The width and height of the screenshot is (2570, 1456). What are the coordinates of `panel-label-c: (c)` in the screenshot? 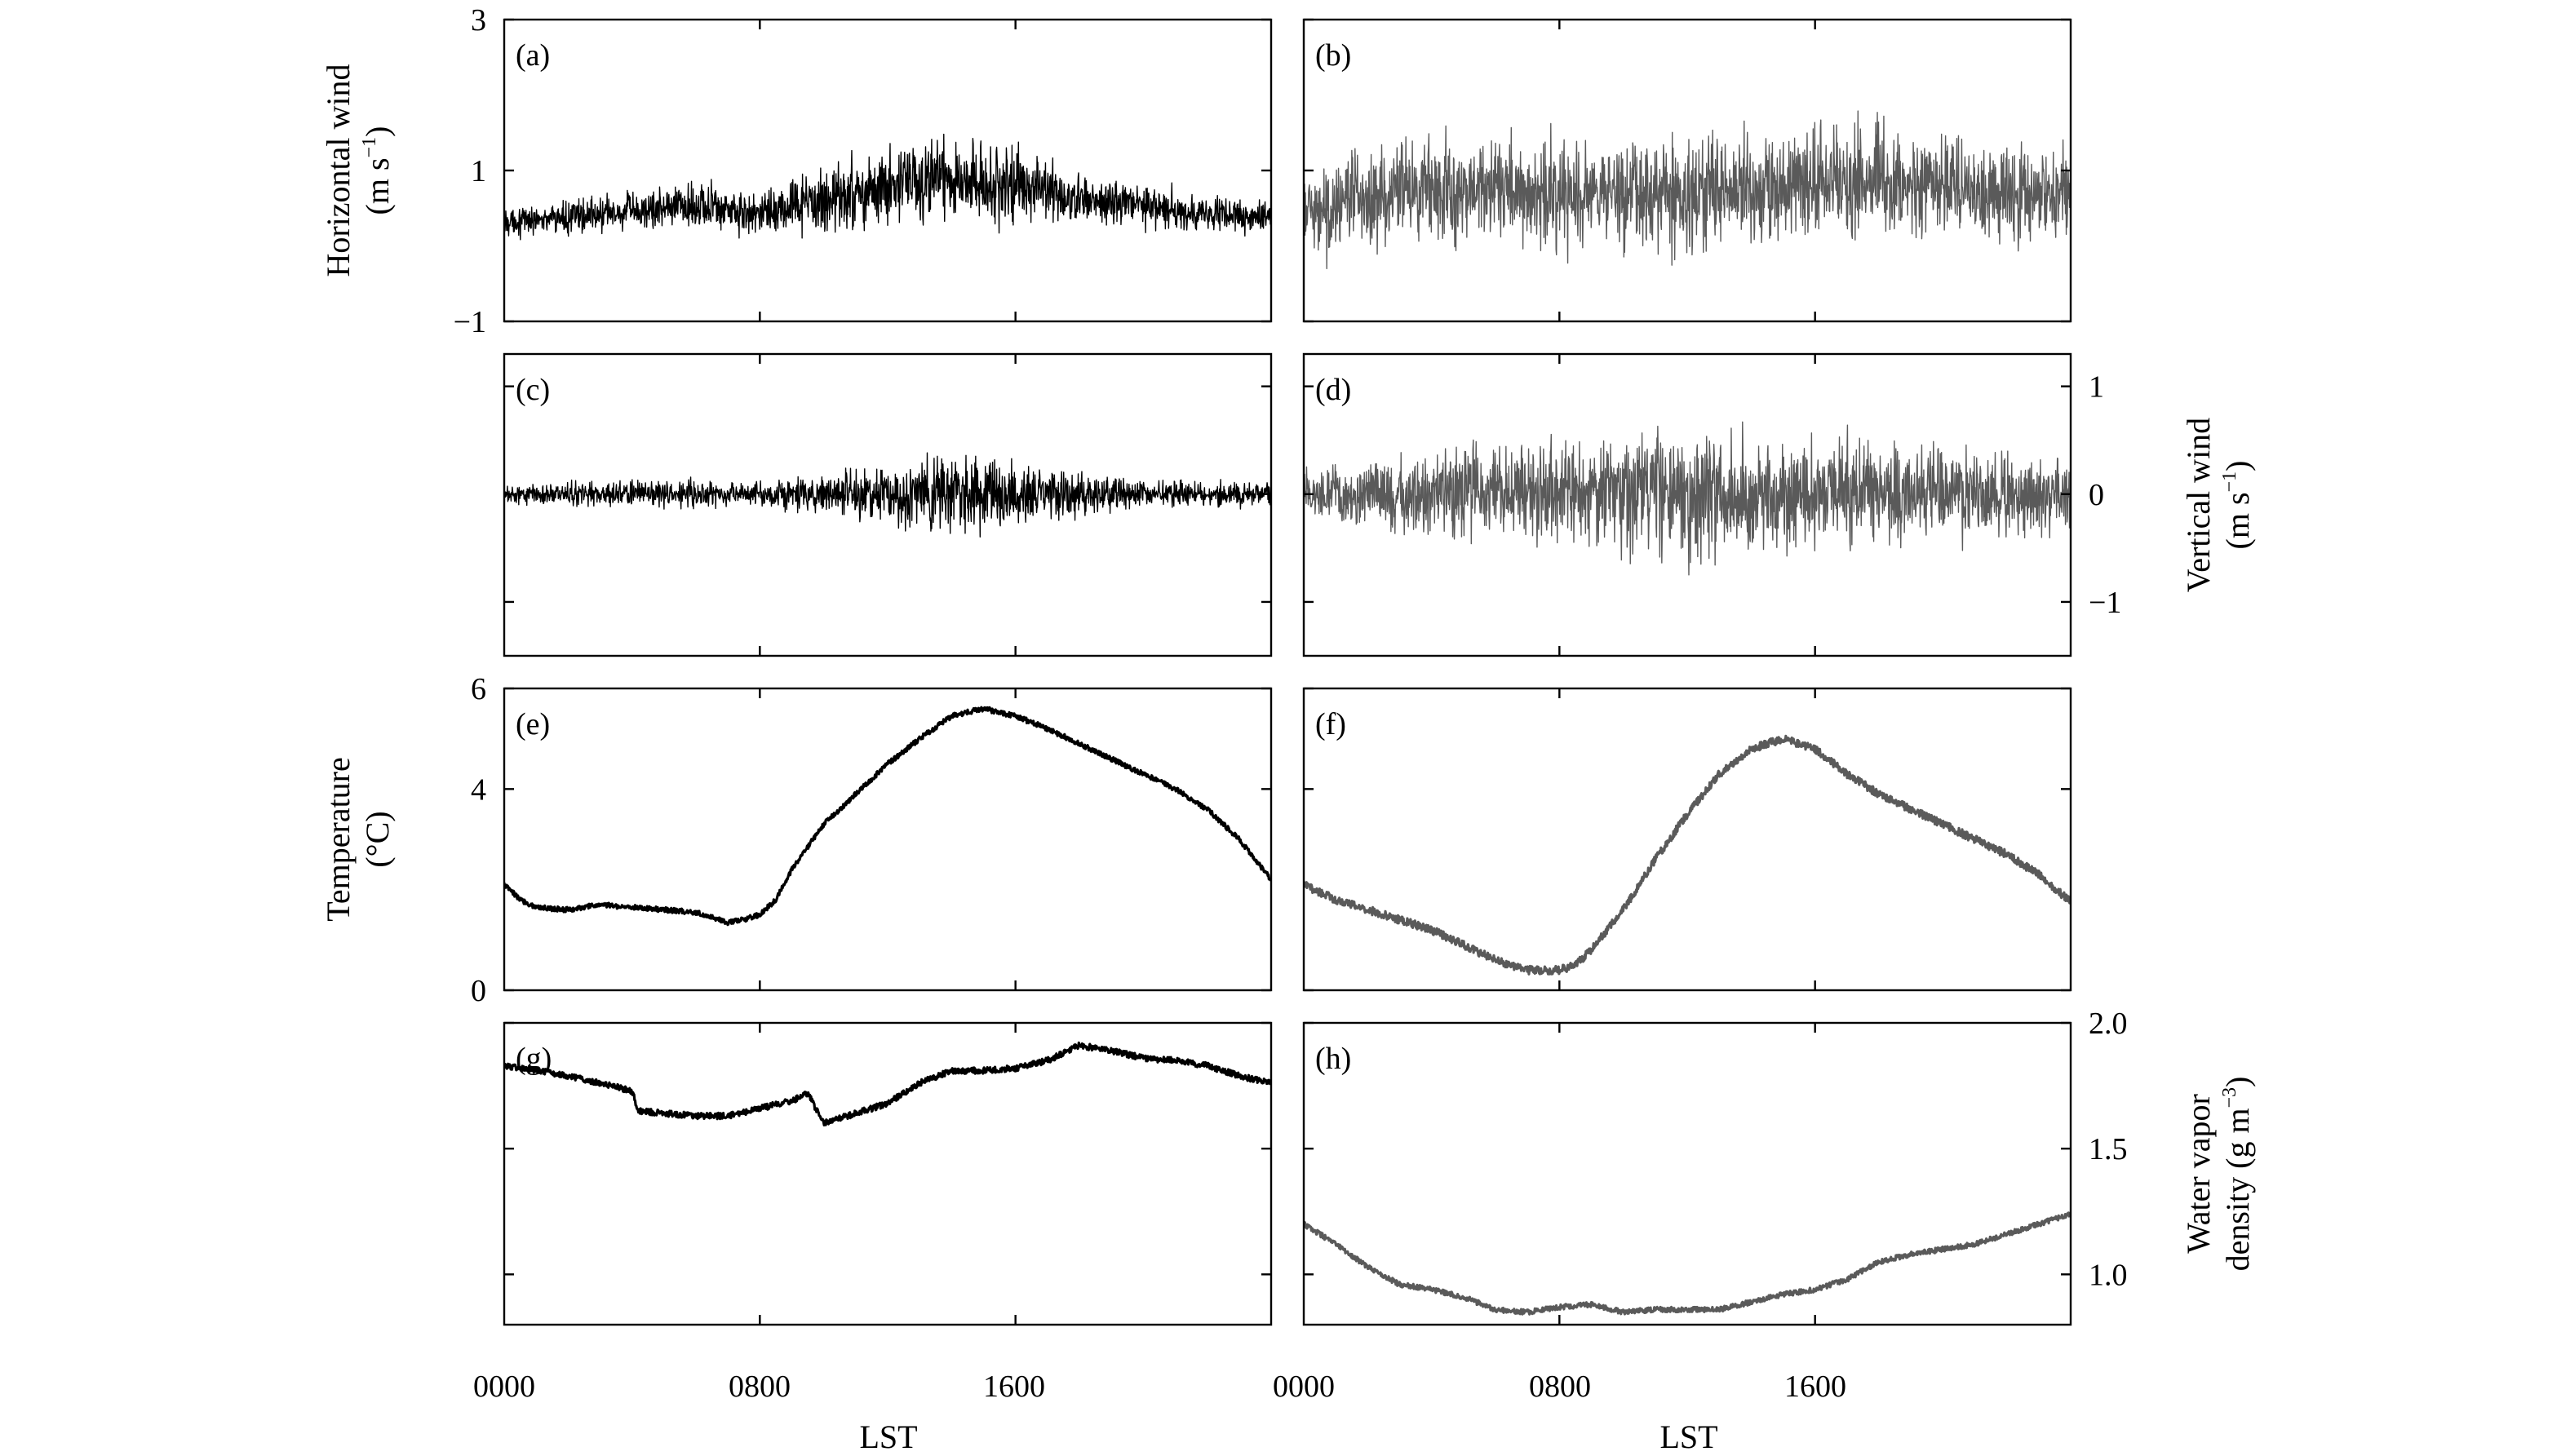 It's located at (533, 390).